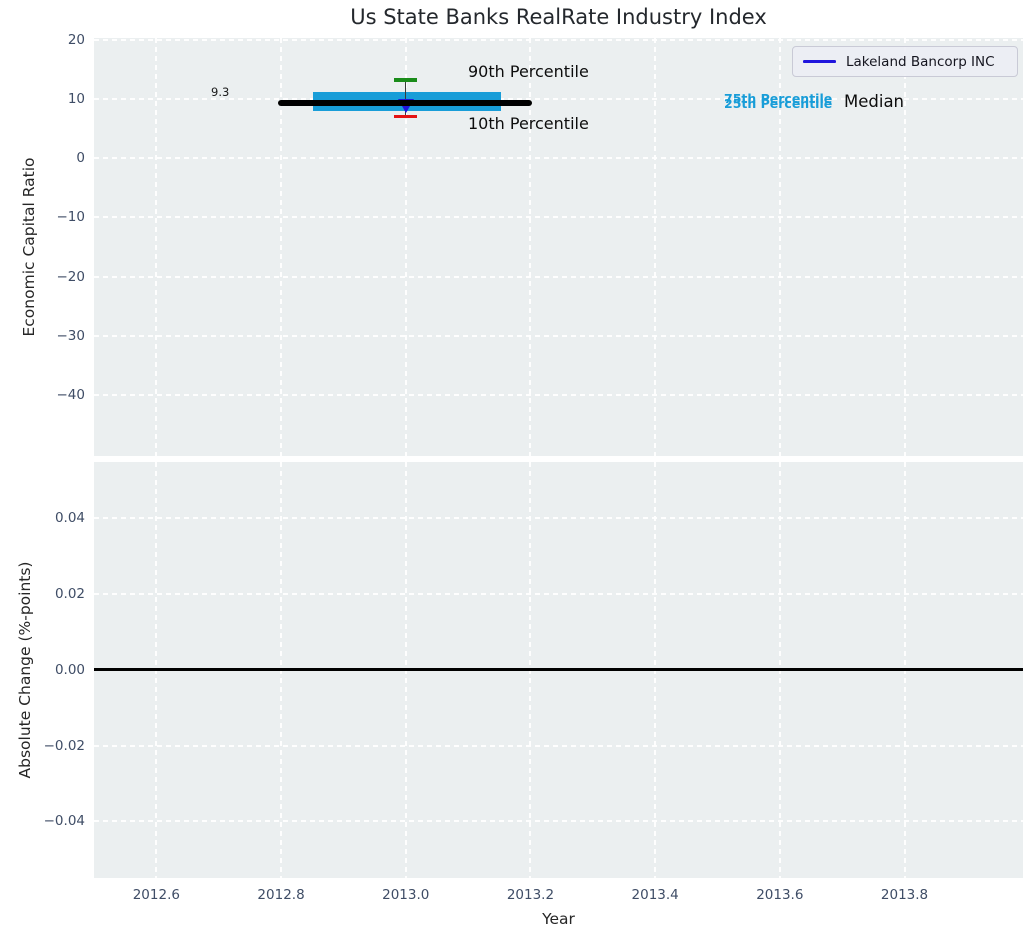  What do you see at coordinates (69, 593) in the screenshot?
I see `y-tick-label: 0.02` at bounding box center [69, 593].